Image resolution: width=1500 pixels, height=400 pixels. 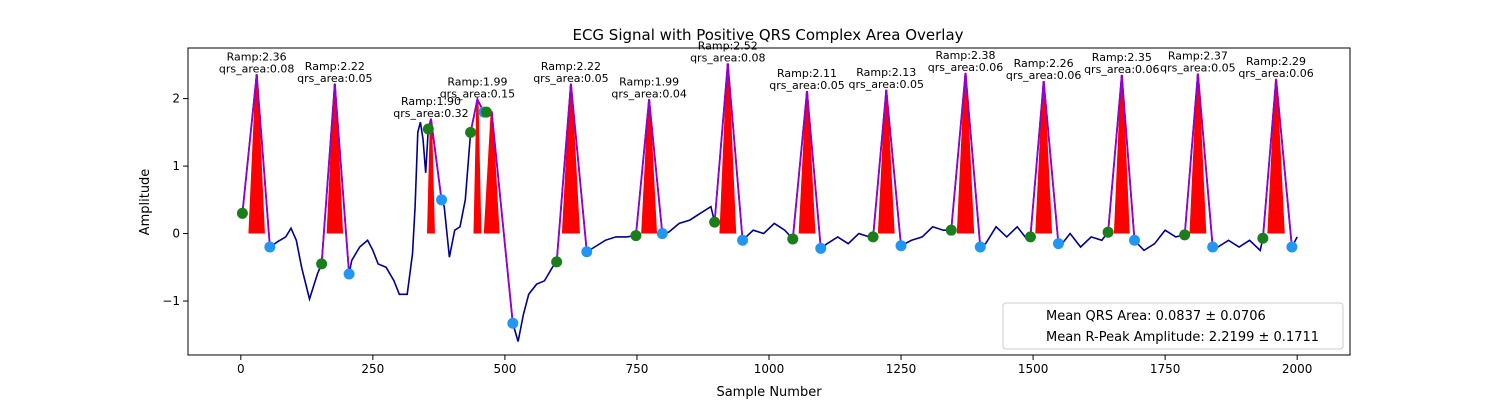 I want to click on y-tick-label: 0, so click(x=176, y=234).